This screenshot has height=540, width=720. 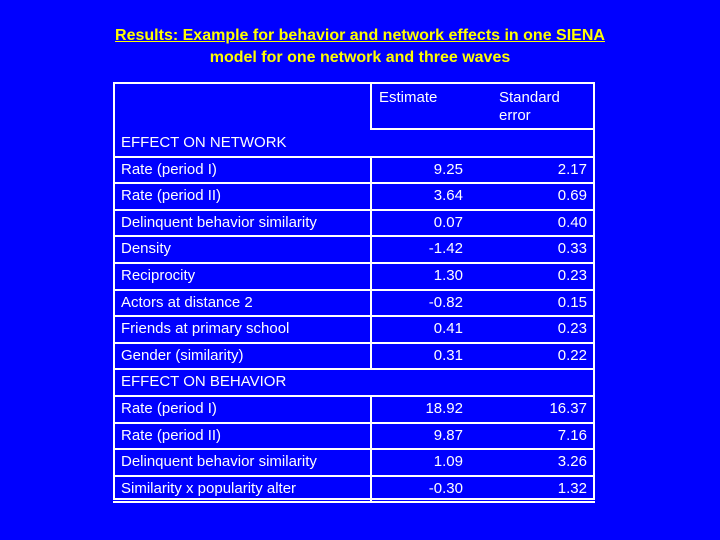 I want to click on row-se: 0.22, so click(x=572, y=355).